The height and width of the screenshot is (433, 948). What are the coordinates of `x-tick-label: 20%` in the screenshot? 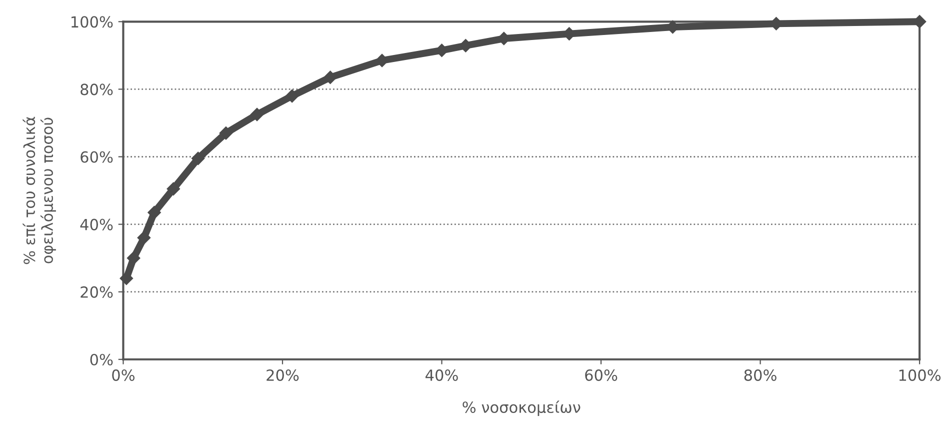 It's located at (282, 375).